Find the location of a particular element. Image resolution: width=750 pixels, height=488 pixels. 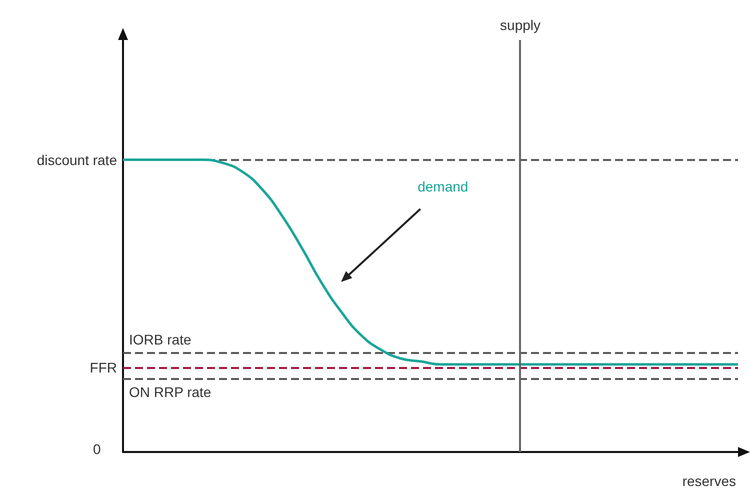

ref-line-label: ON RRP rate is located at coordinates (170, 392).